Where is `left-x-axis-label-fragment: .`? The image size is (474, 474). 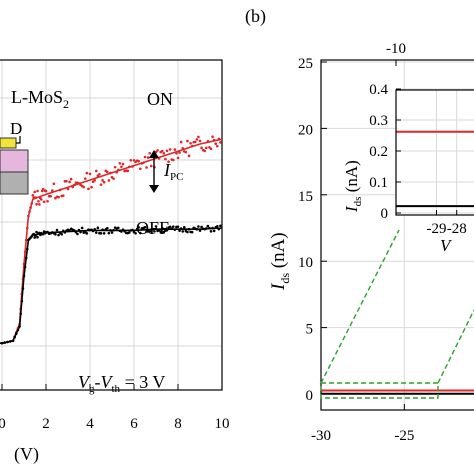
left-x-axis-label-fragment: . is located at coordinates (1, 454).